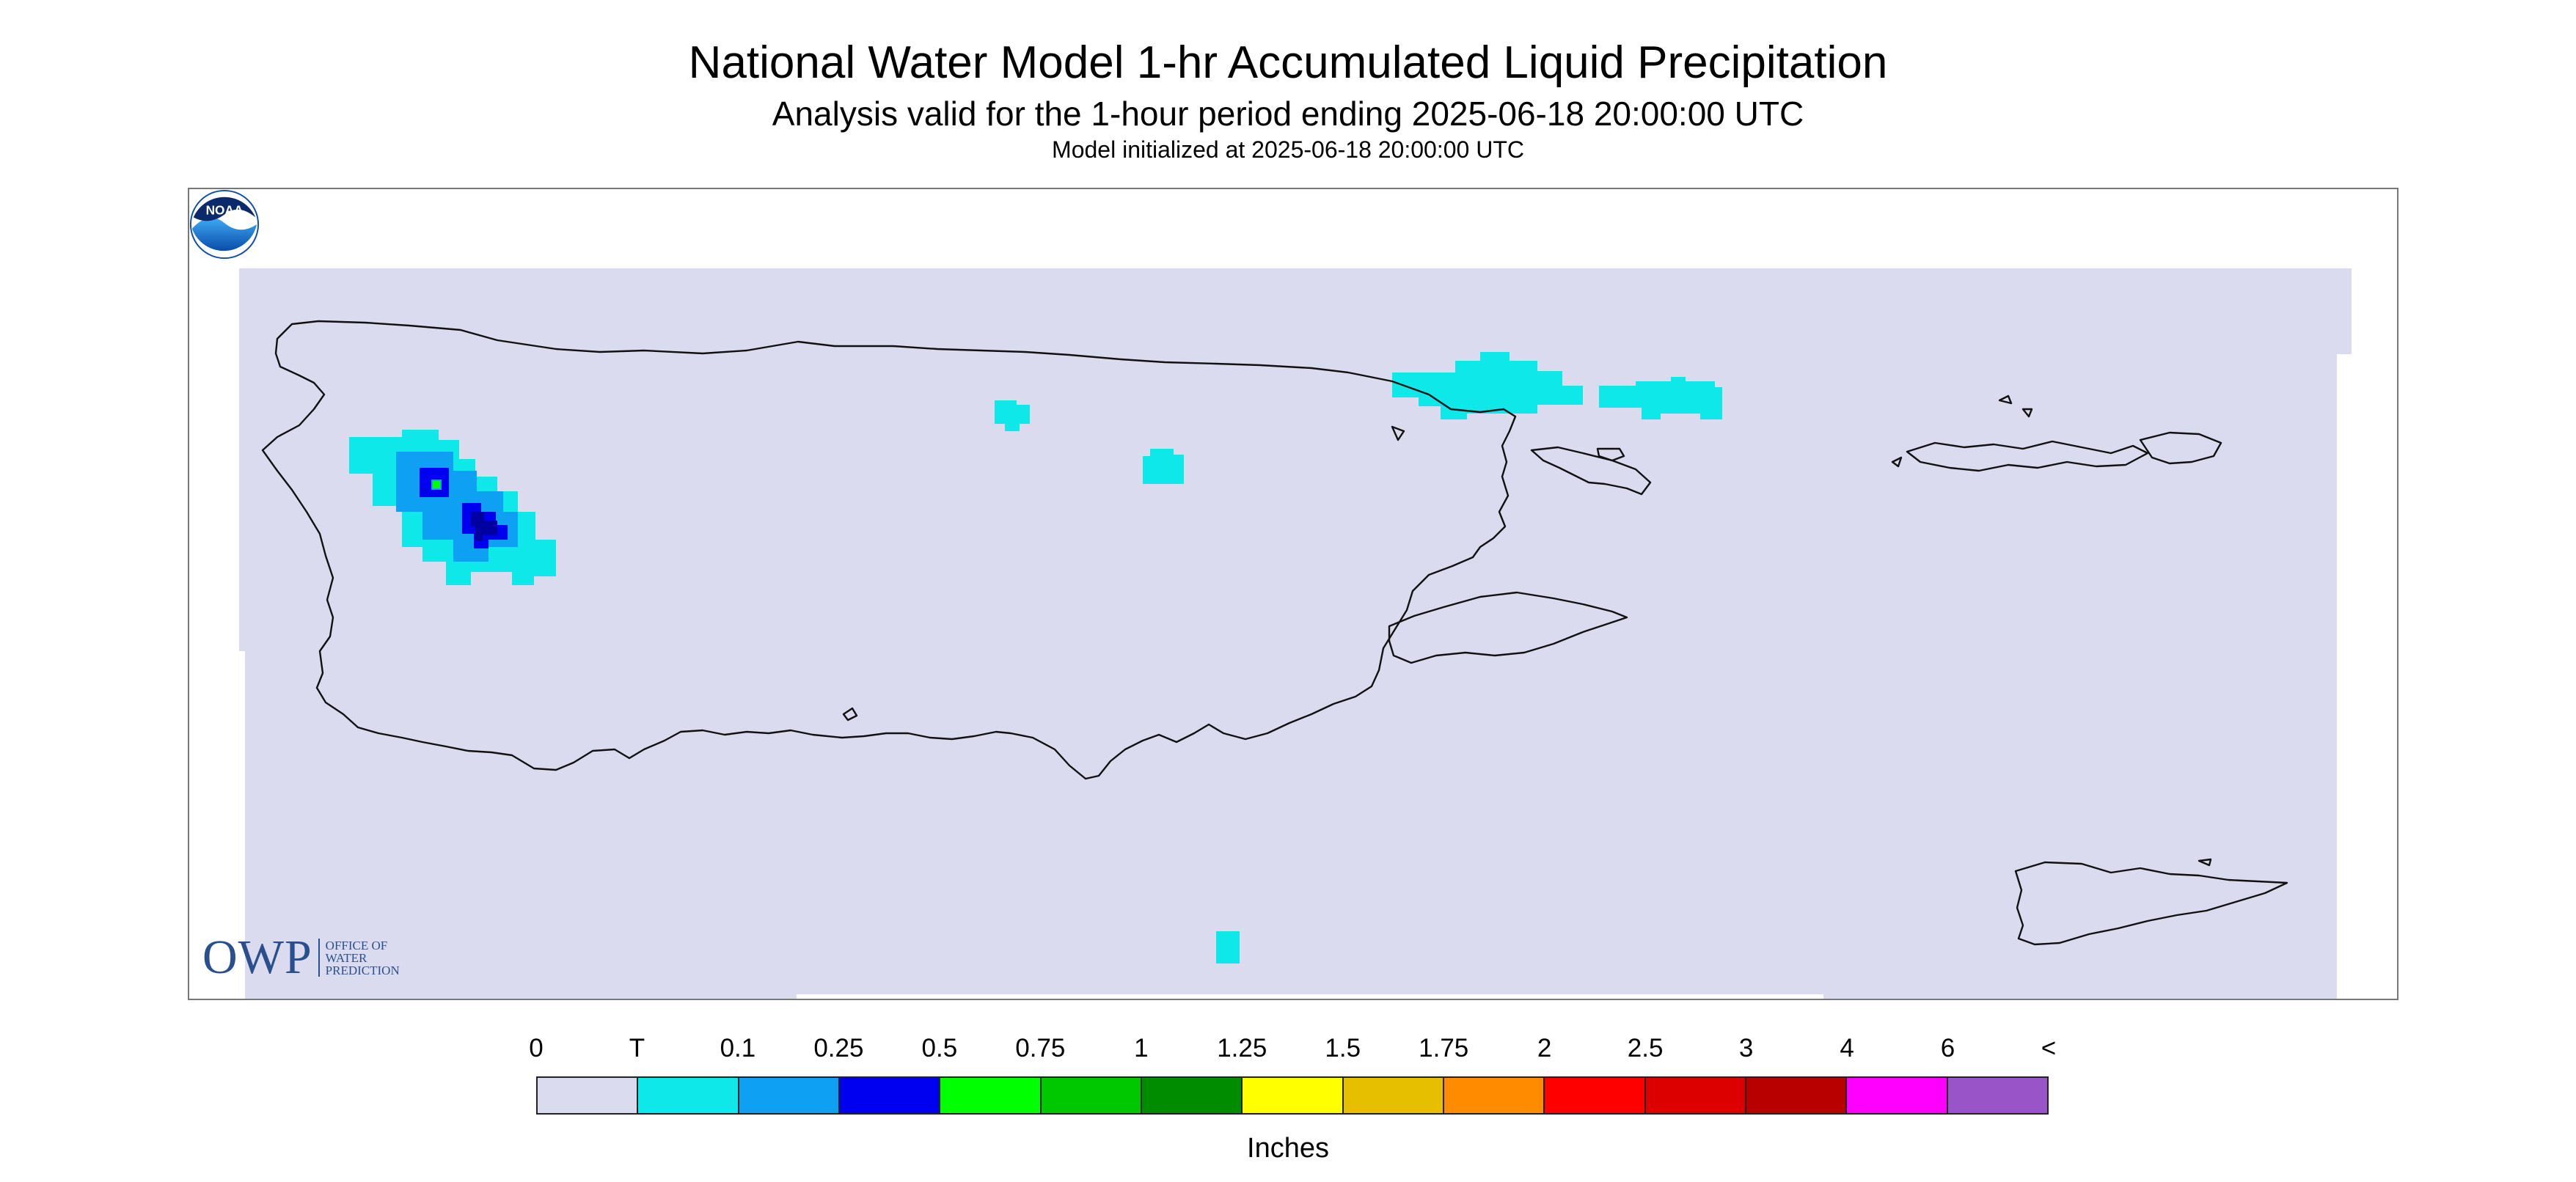  What do you see at coordinates (536, 1048) in the screenshot?
I see `legend-tick-label: 0` at bounding box center [536, 1048].